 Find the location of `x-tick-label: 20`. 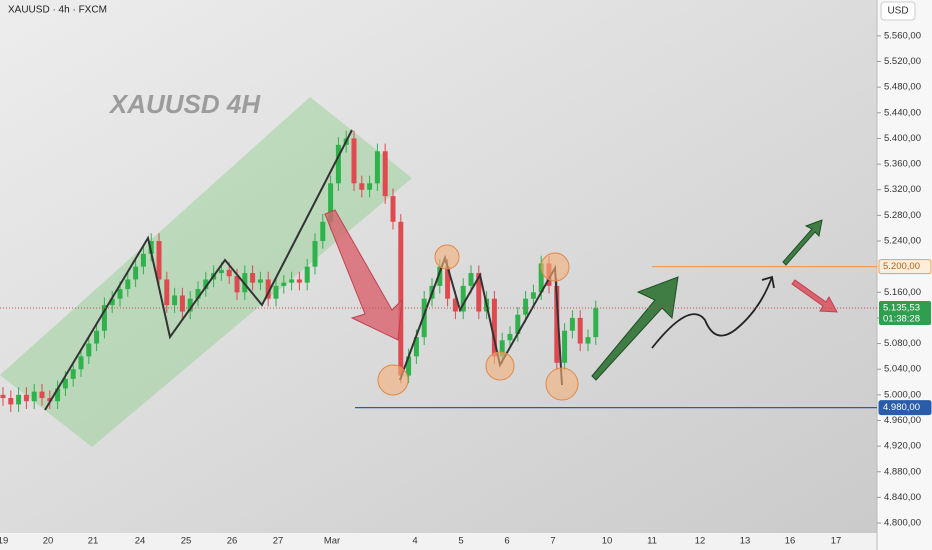

x-tick-label: 20 is located at coordinates (48, 541).